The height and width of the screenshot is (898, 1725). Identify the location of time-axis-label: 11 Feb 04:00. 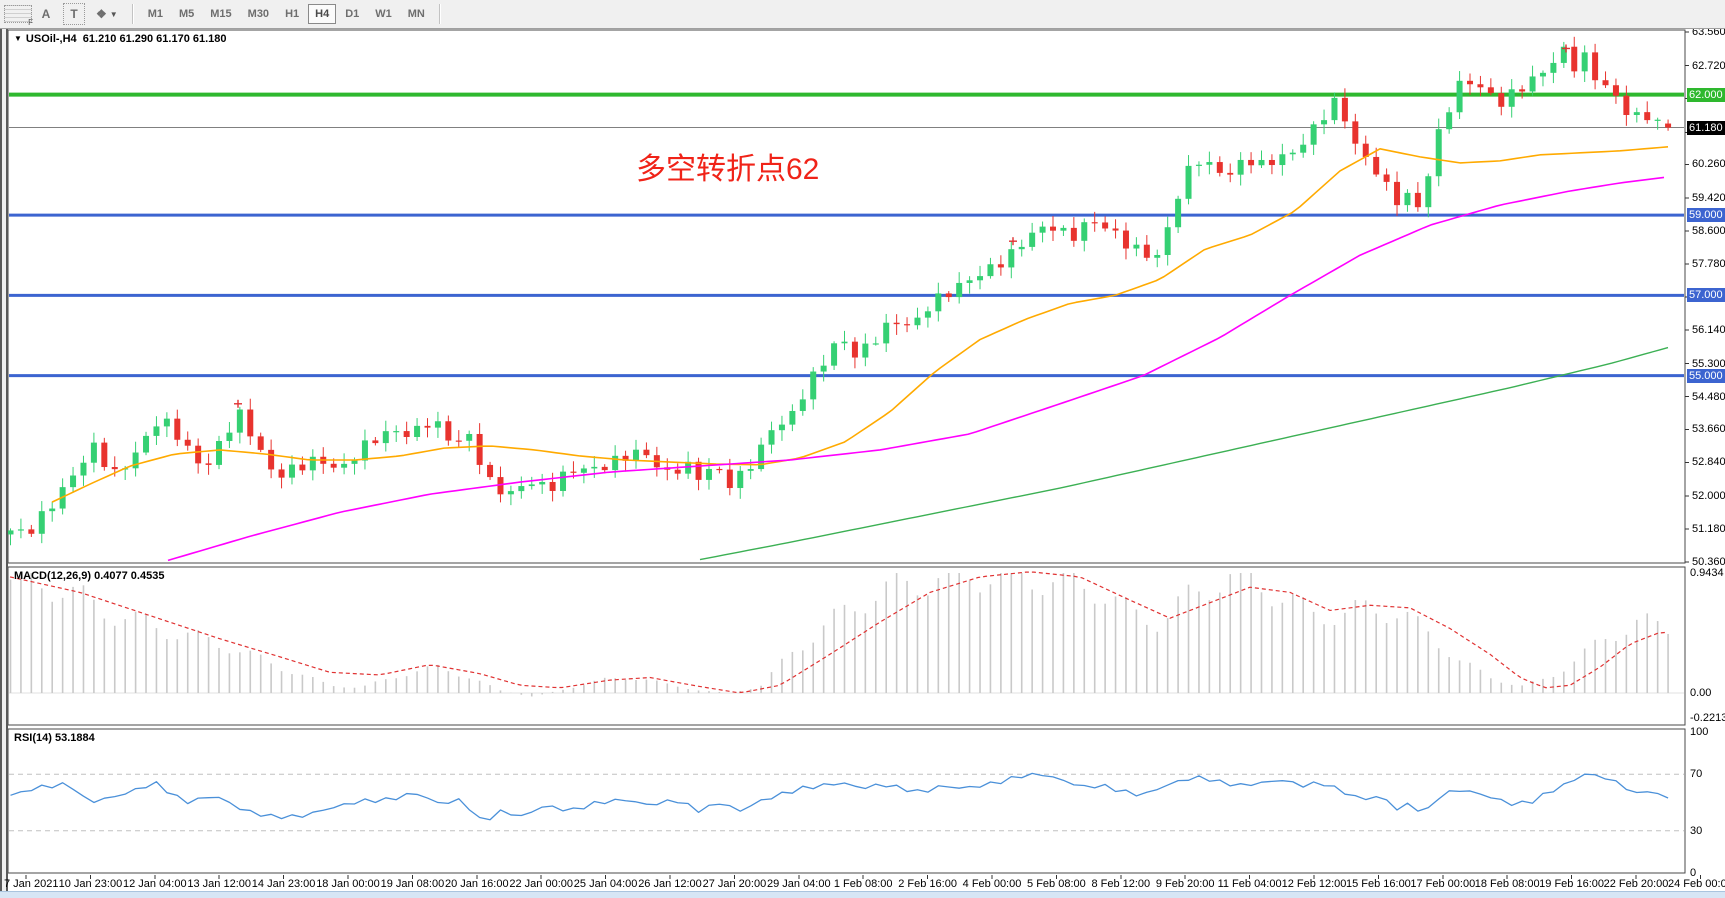
(1249, 884).